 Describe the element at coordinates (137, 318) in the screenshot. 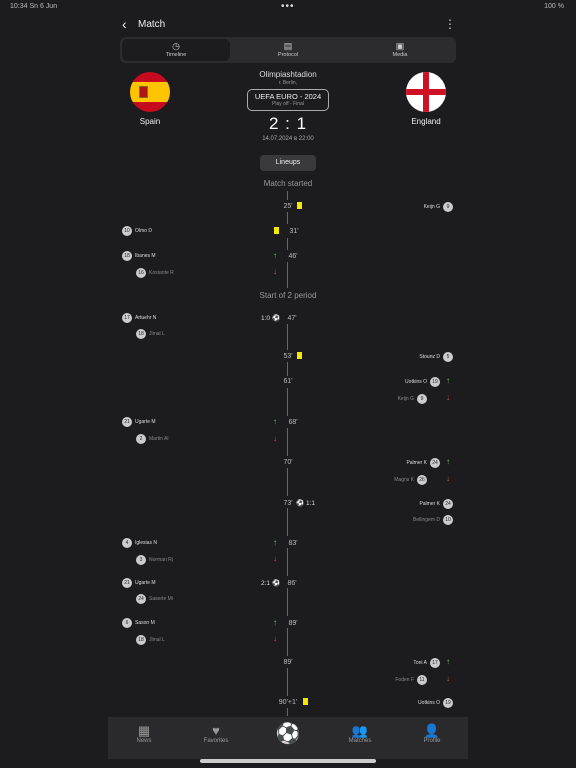

I see `event-home-goal: 17 Artuehr N` at that location.